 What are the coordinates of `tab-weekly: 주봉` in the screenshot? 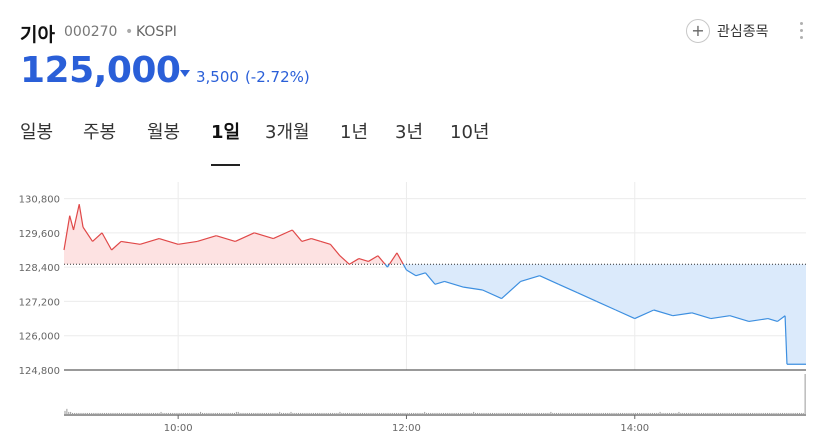 It's located at (100, 132).